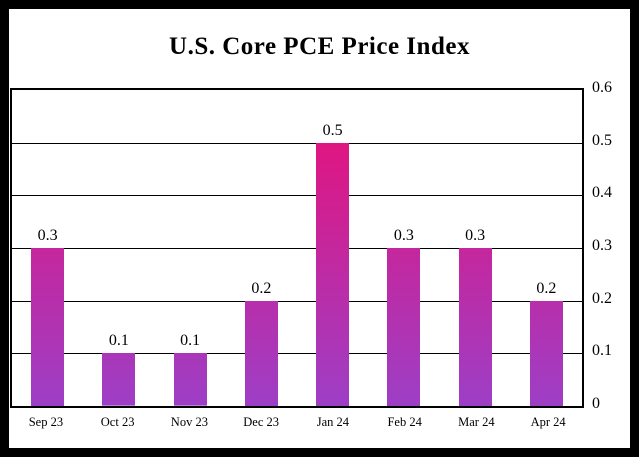 This screenshot has width=639, height=457. What do you see at coordinates (189, 422) in the screenshot?
I see `x-tick-label: Nov 23` at bounding box center [189, 422].